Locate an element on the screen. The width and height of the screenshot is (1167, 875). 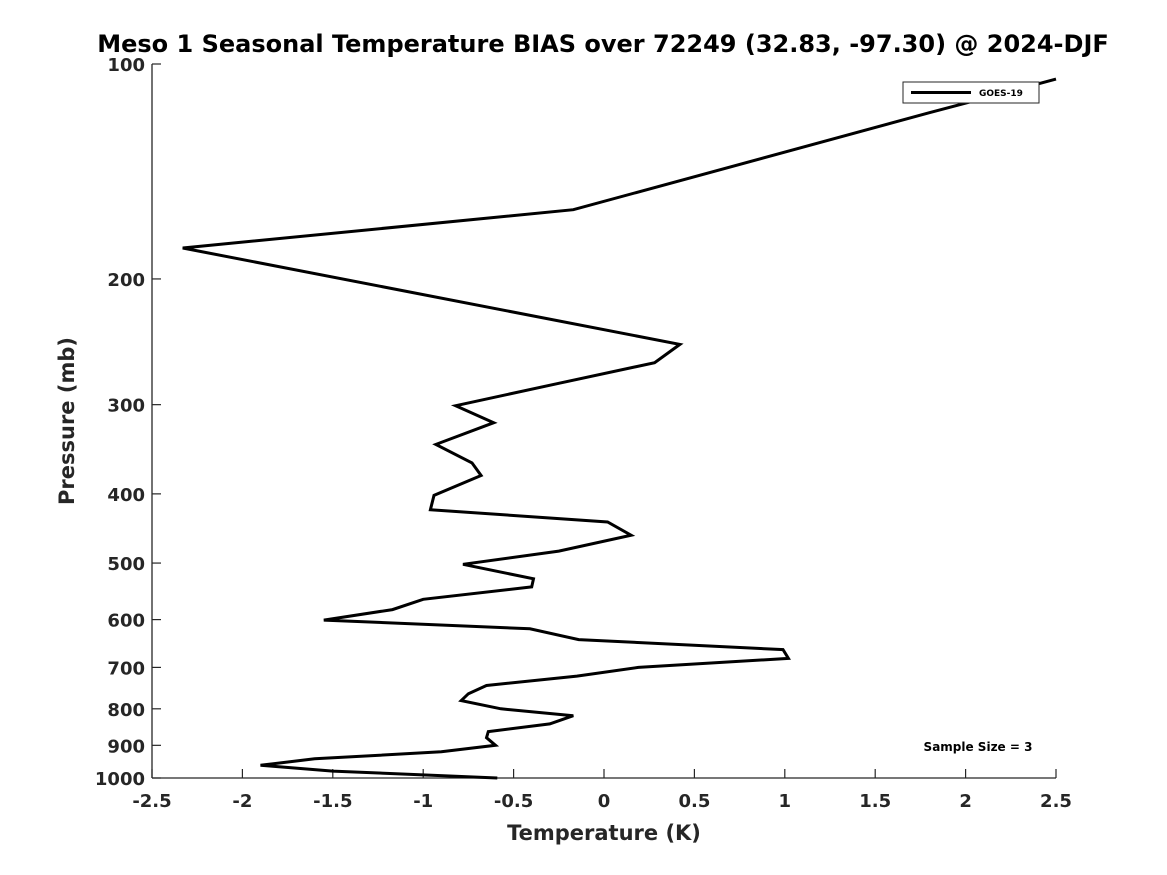
y-tick-label: 400 is located at coordinates (126, 495).